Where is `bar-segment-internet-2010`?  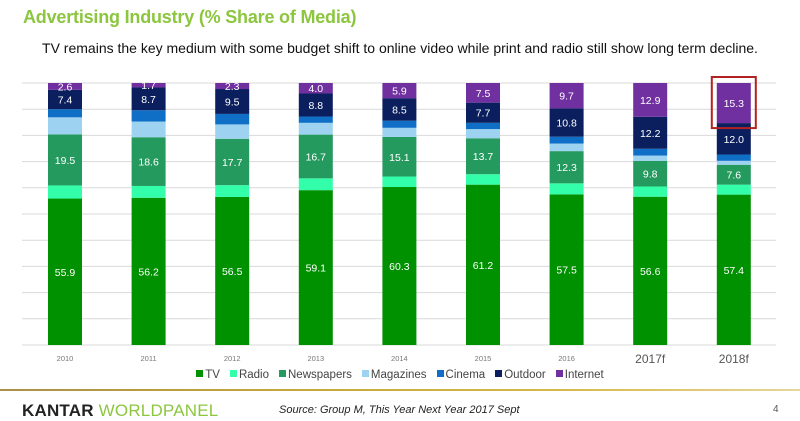
bar-segment-internet-2010 is located at coordinates (65, 86).